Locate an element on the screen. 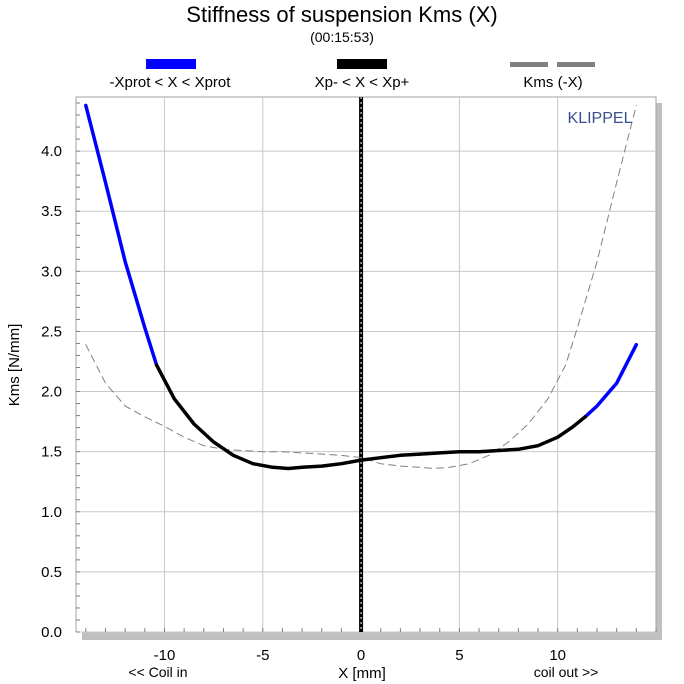 This screenshot has height=684, width=684. plot-shadow-right is located at coordinates (659, 371).